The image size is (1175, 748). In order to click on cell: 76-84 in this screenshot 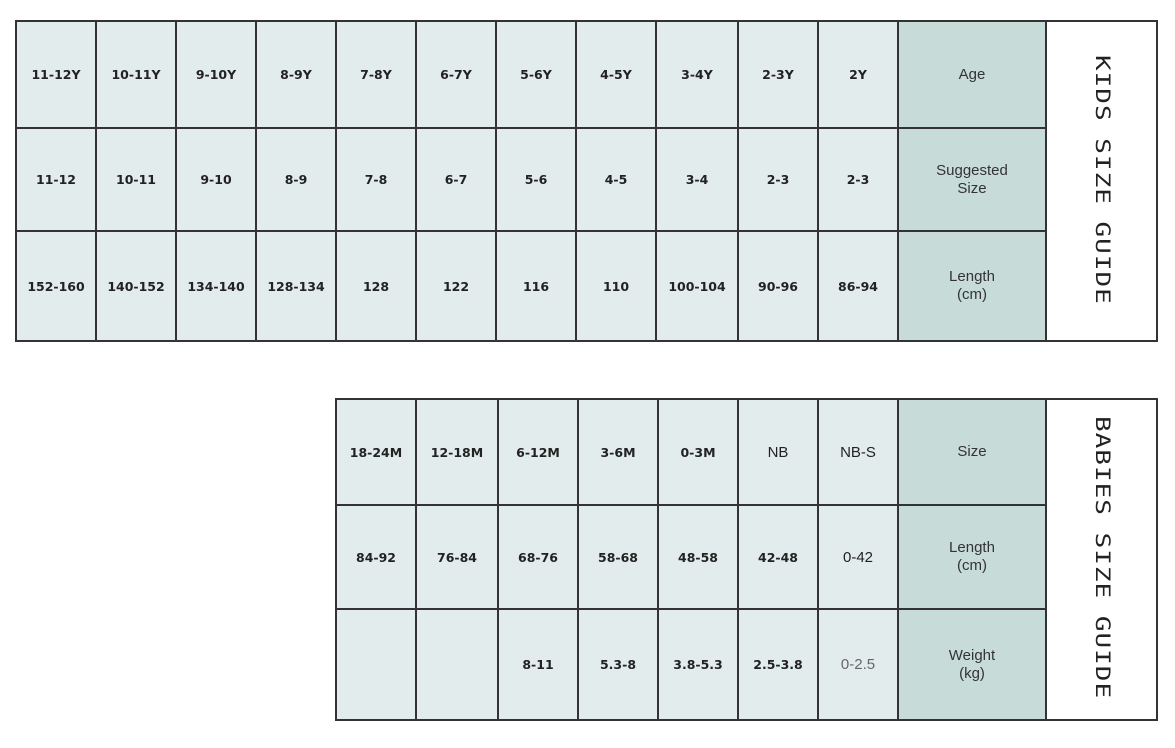, I will do `click(457, 557)`.